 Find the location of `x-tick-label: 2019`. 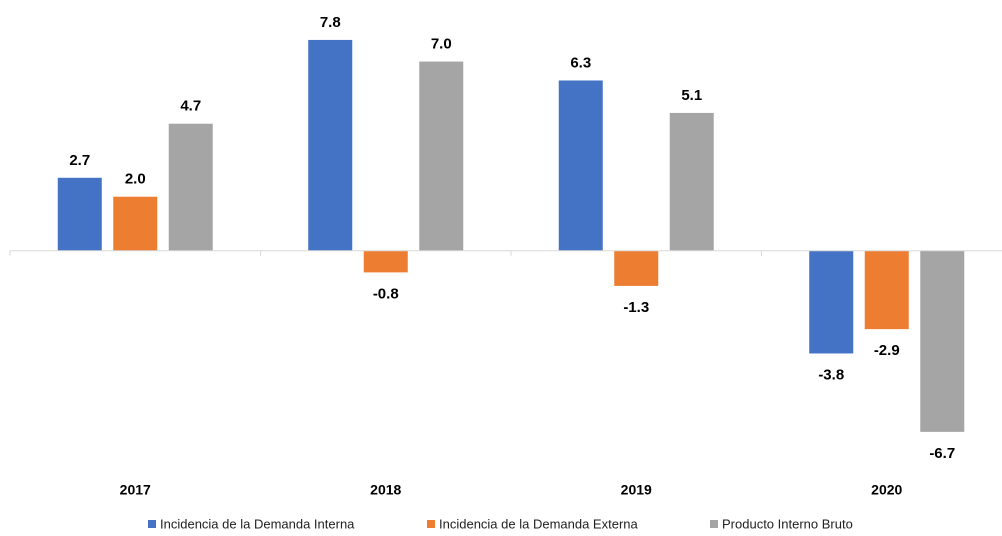

x-tick-label: 2019 is located at coordinates (636, 490).